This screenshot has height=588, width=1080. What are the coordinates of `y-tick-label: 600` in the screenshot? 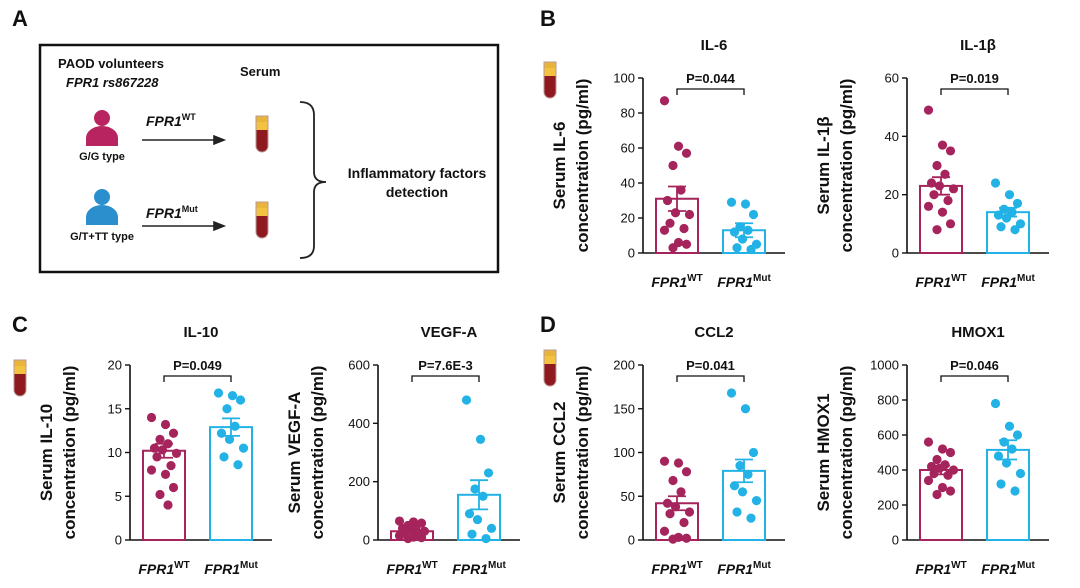 It's located at (888, 435).